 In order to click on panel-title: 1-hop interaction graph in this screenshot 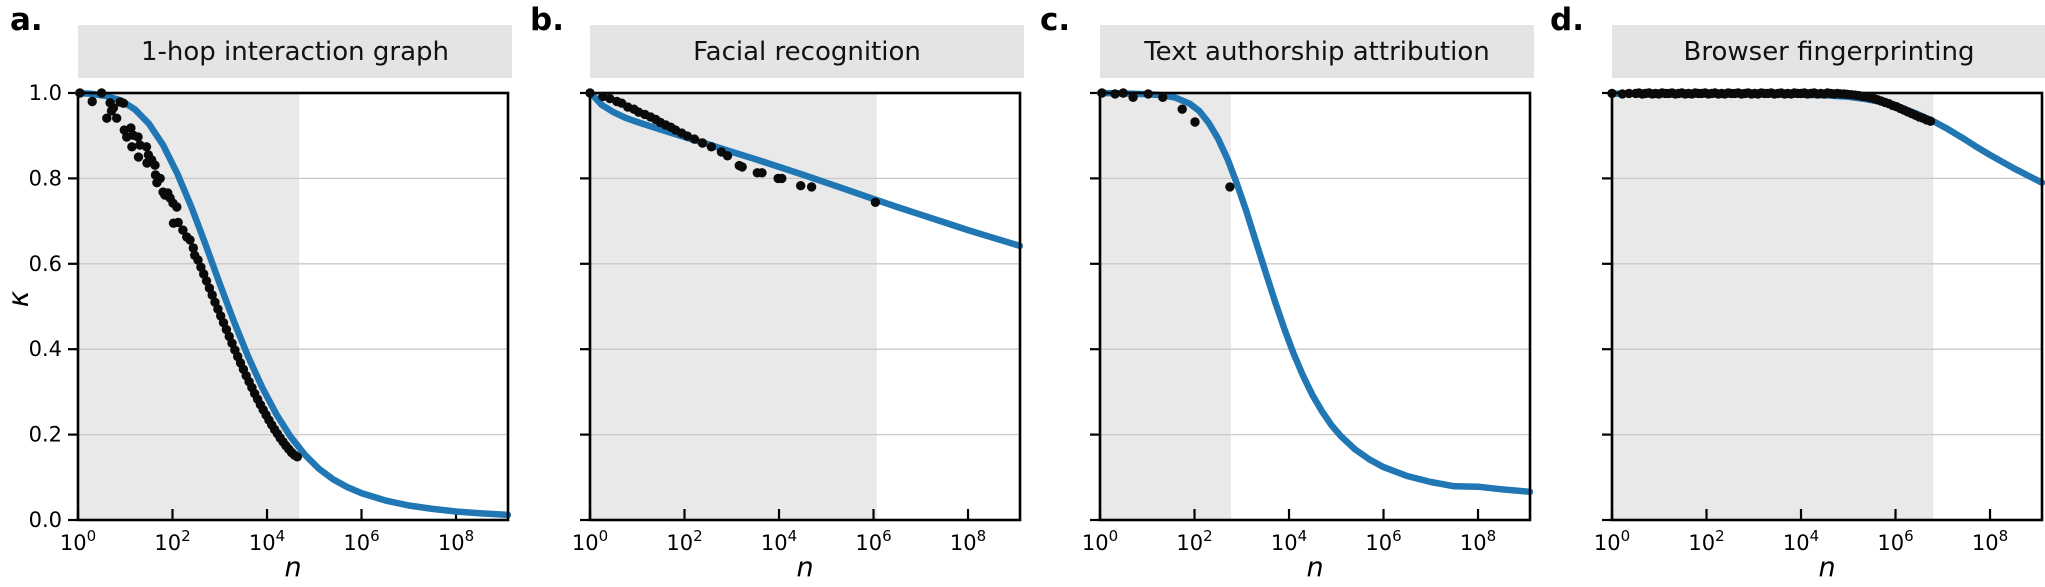, I will do `click(295, 51)`.